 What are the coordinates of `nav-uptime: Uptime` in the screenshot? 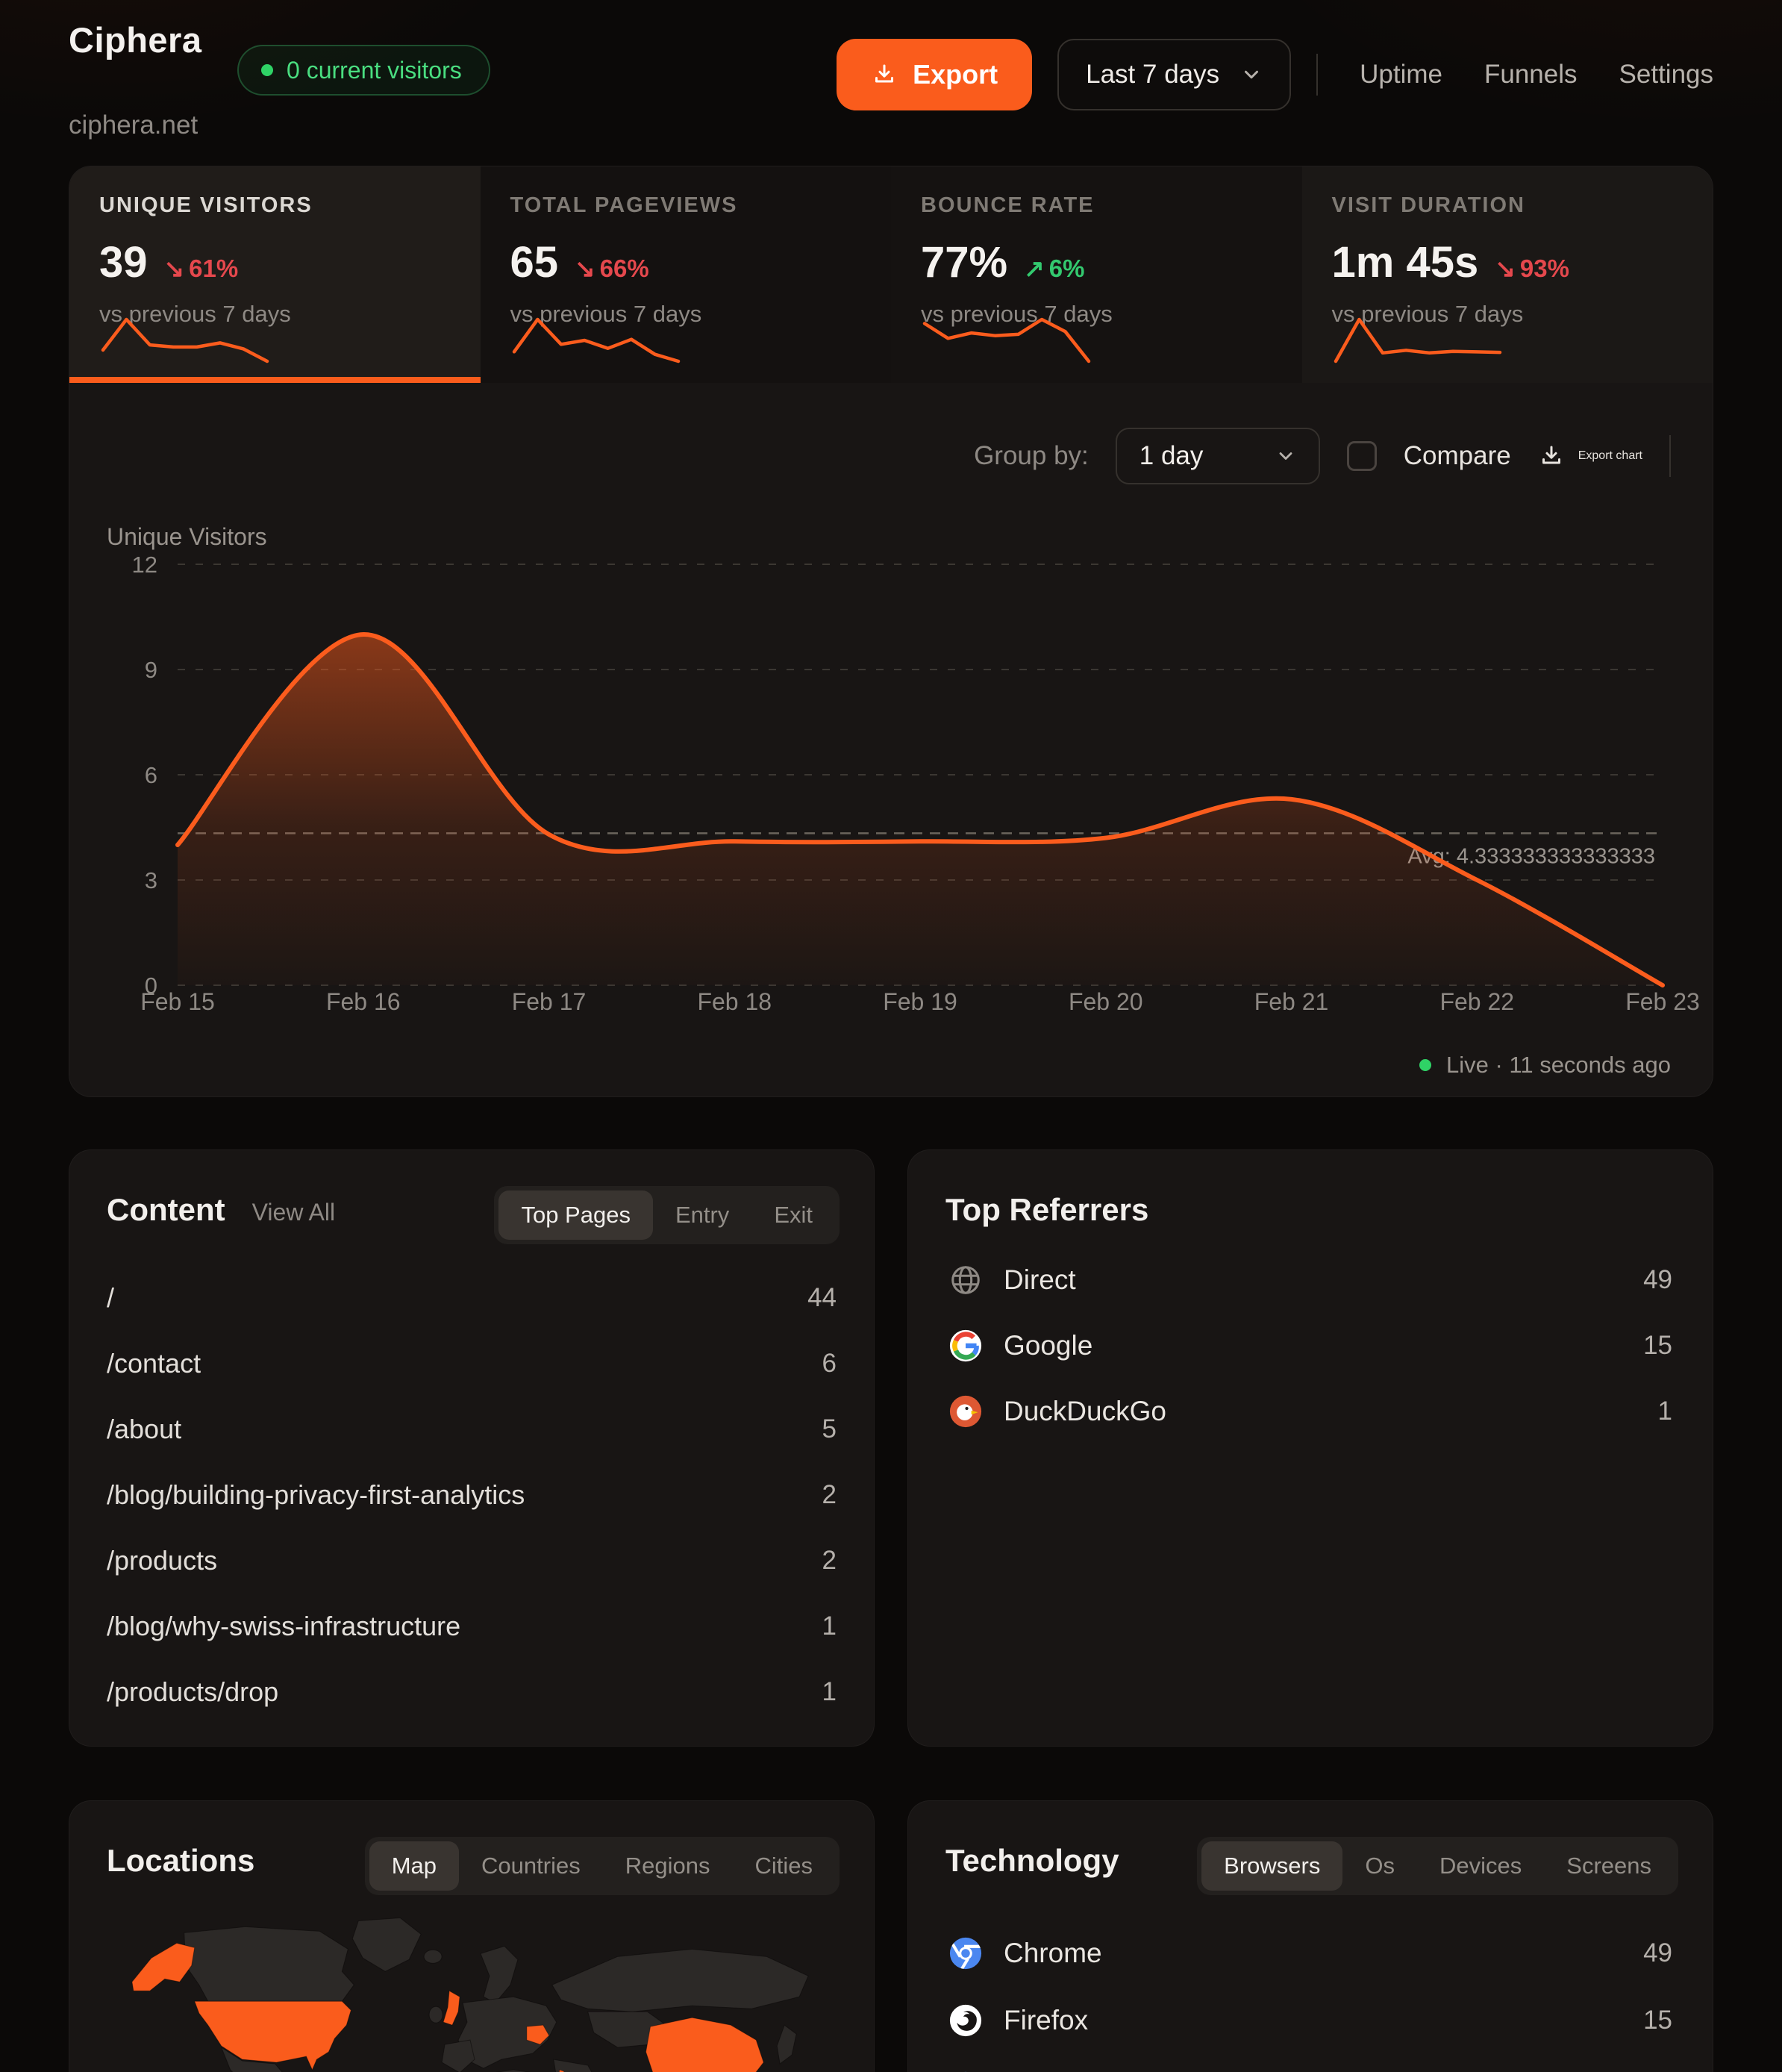 It's located at (1401, 74).